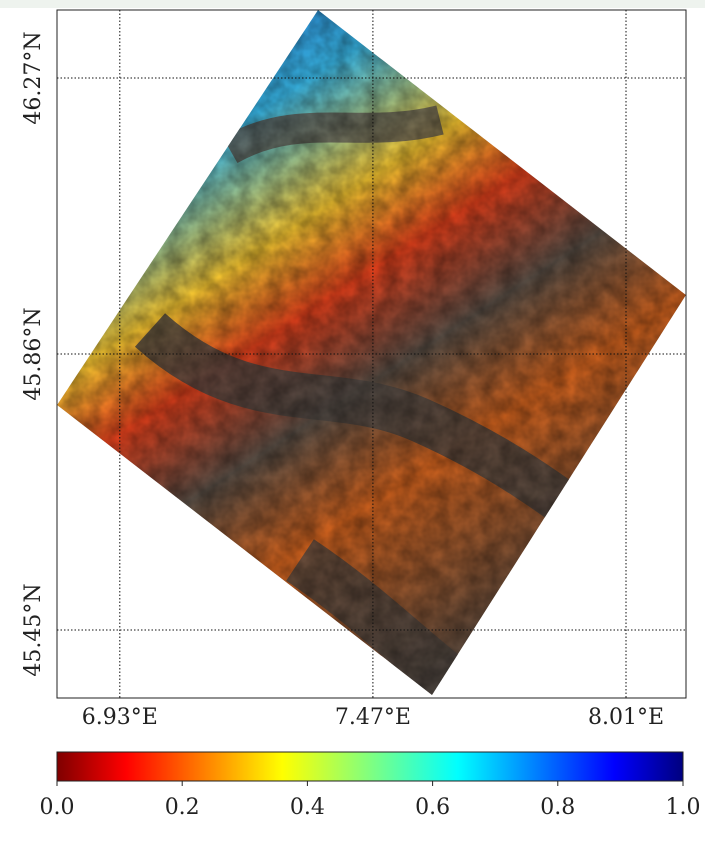 The width and height of the screenshot is (705, 861). I want to click on lat-label: 46.27°N, so click(33, 77).